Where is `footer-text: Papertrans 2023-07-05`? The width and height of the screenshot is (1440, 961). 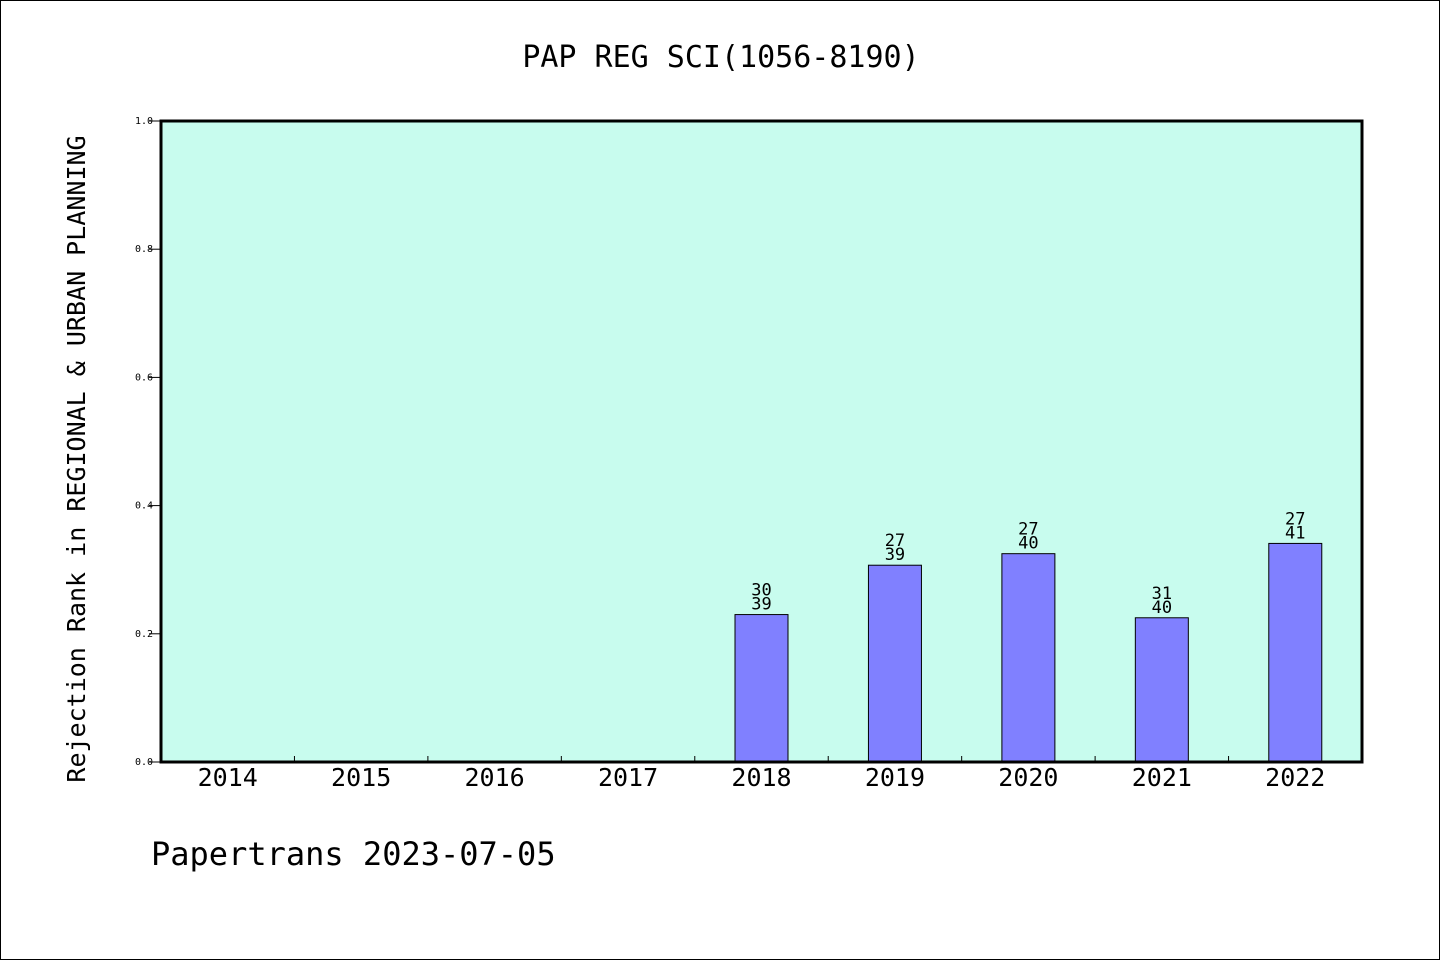
footer-text: Papertrans 2023-07-05 is located at coordinates (353, 854).